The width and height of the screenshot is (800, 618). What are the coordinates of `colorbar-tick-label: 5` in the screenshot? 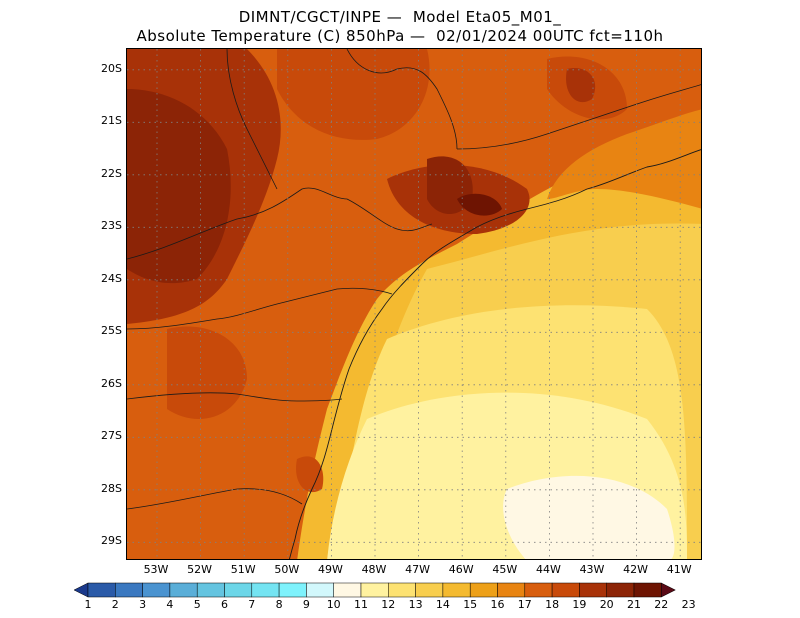 It's located at (197, 604).